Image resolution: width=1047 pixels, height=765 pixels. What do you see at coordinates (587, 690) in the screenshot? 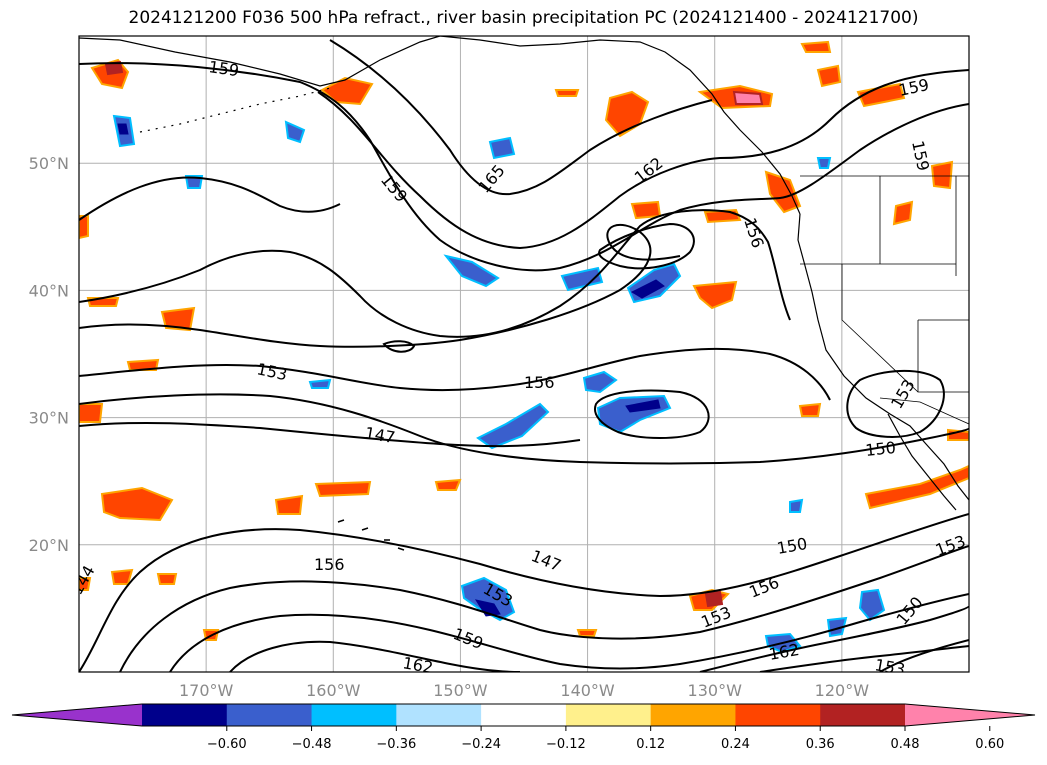
I see `lon-tick-label: 140°W` at bounding box center [587, 690].